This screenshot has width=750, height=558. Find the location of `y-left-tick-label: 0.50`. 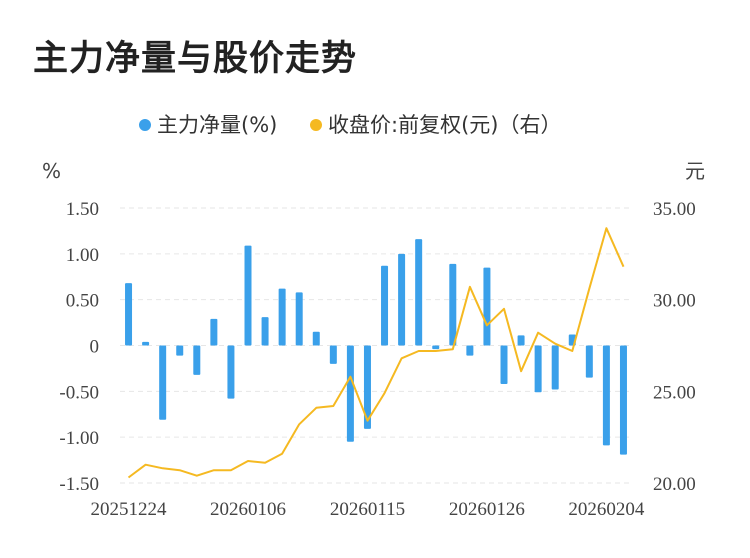

y-left-tick-label: 0.50 is located at coordinates (82, 301).